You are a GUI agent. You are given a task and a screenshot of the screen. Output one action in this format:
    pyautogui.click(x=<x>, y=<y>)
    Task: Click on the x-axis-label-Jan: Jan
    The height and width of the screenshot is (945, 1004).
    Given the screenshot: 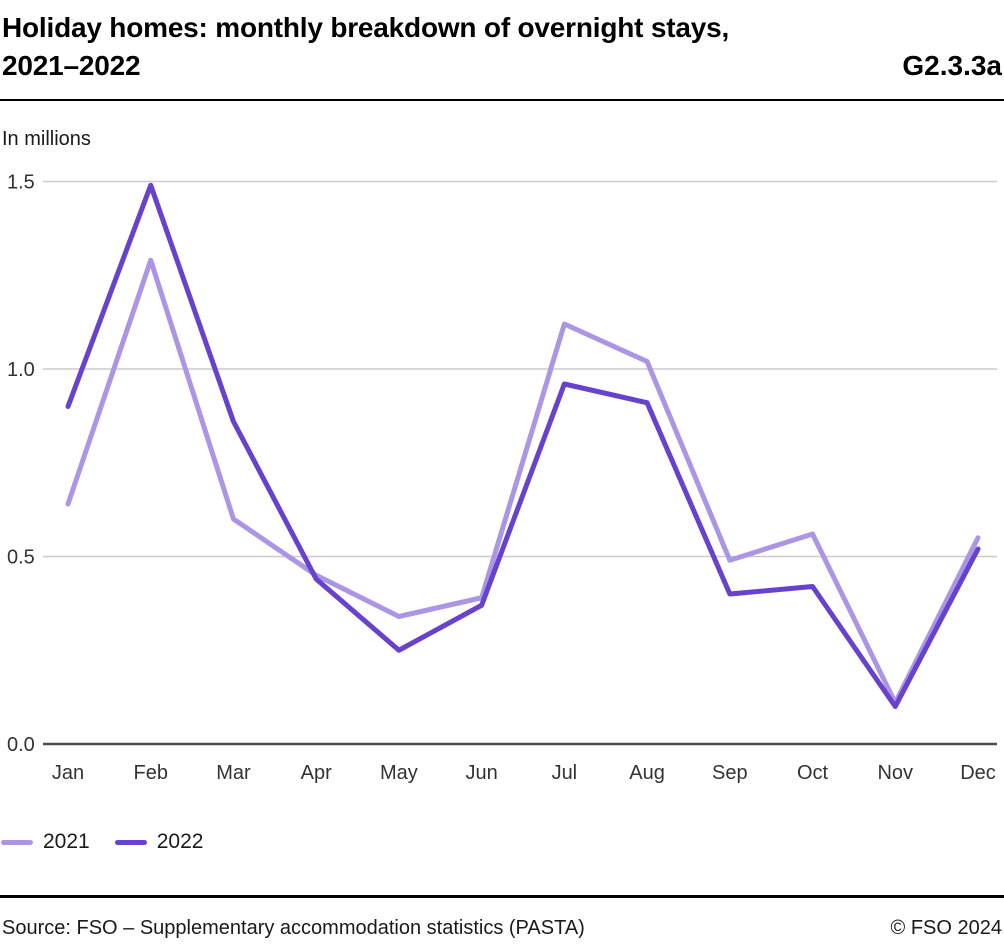 What is the action you would take?
    pyautogui.click(x=68, y=773)
    